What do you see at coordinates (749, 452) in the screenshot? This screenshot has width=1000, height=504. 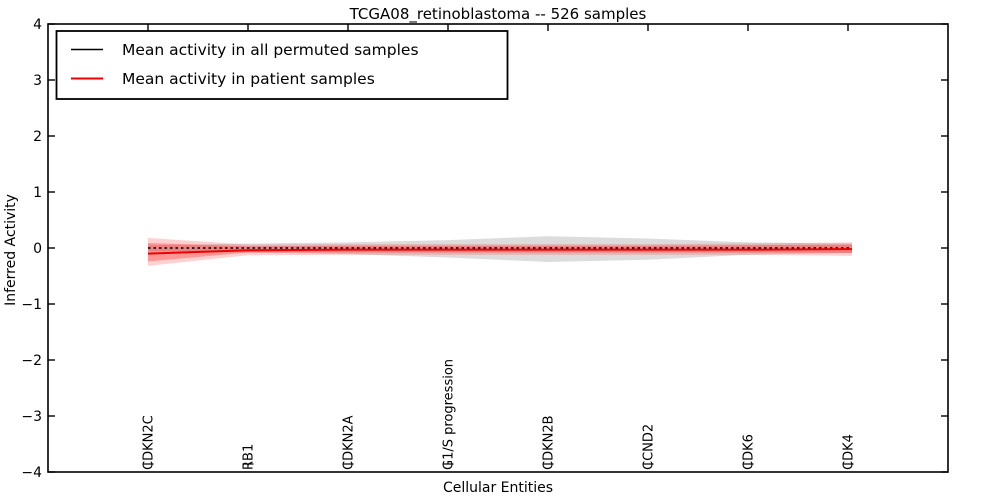 I see `x-tick-label: CDK6` at bounding box center [749, 452].